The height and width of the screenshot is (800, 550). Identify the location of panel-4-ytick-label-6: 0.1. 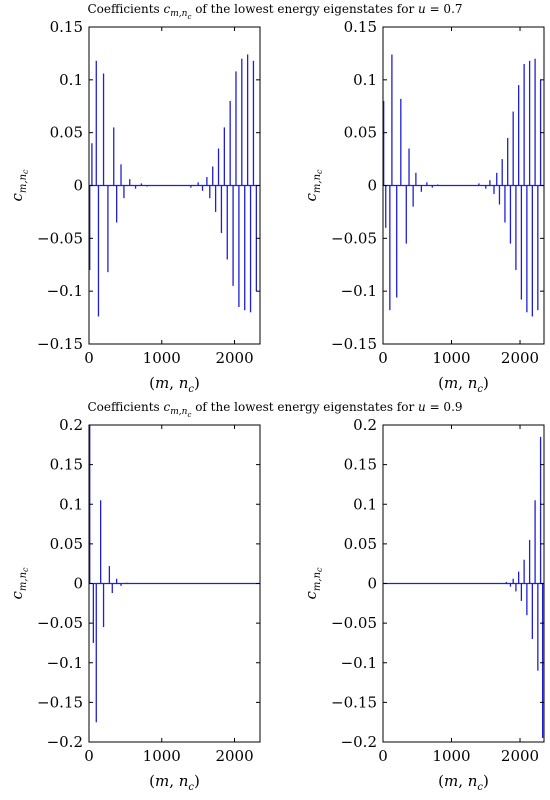
(365, 504).